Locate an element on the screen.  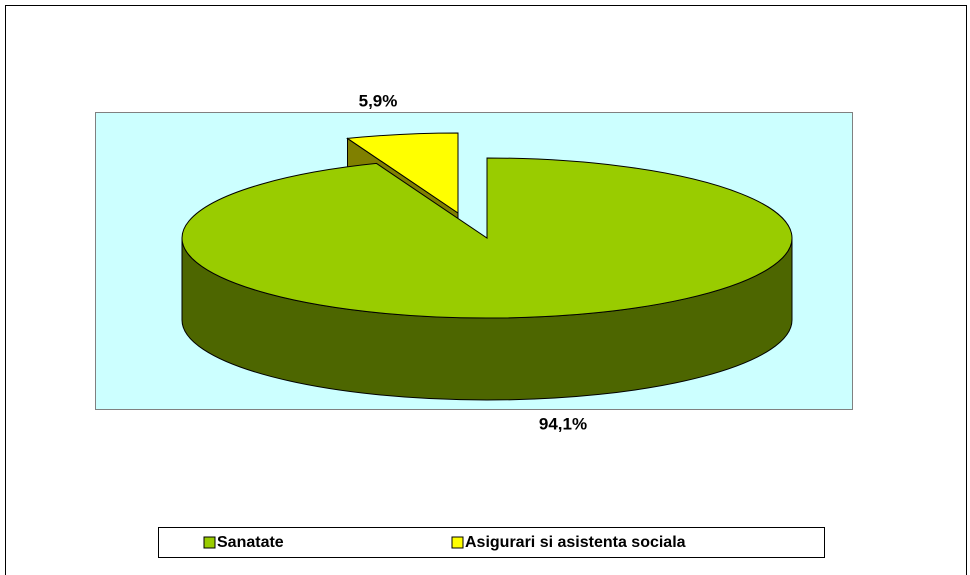
legend-label: Sanatate is located at coordinates (250, 542).